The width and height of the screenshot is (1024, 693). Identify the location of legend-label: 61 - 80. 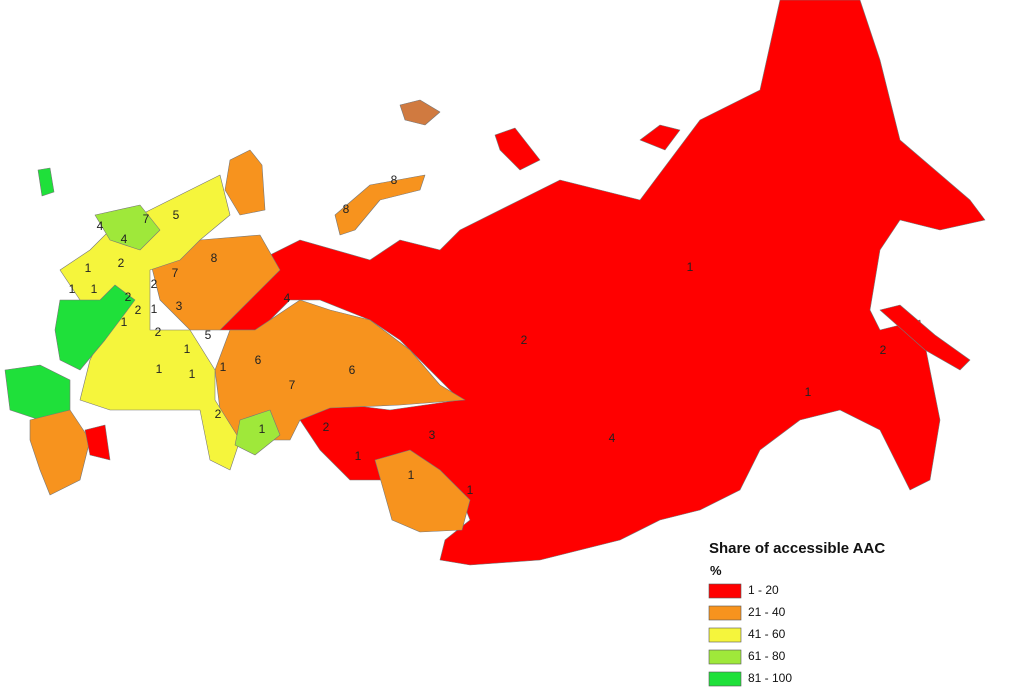
(767, 656).